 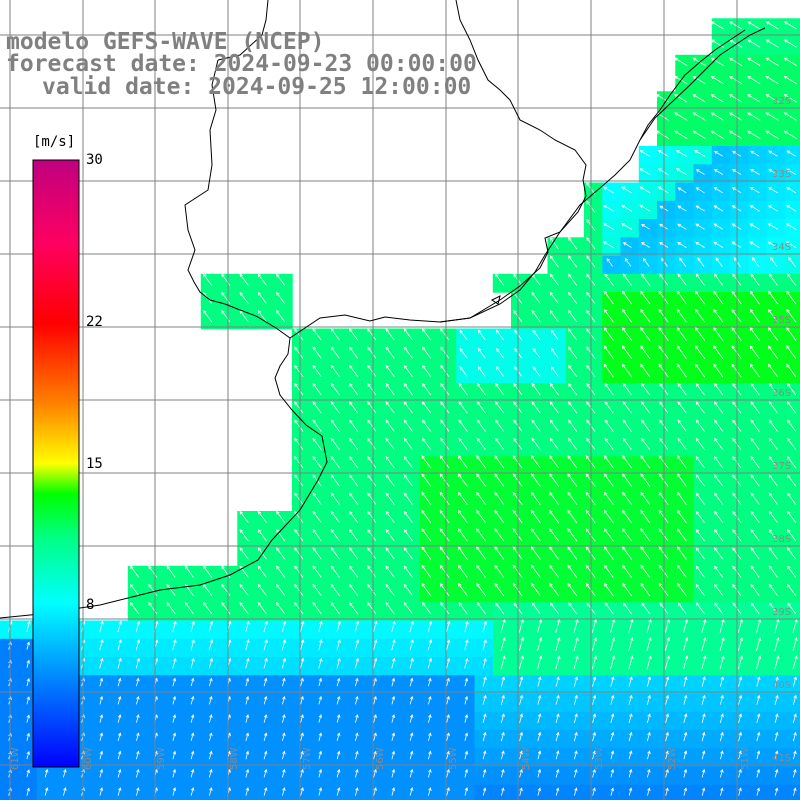 What do you see at coordinates (781, 320) in the screenshot?
I see `lat-label: 35S` at bounding box center [781, 320].